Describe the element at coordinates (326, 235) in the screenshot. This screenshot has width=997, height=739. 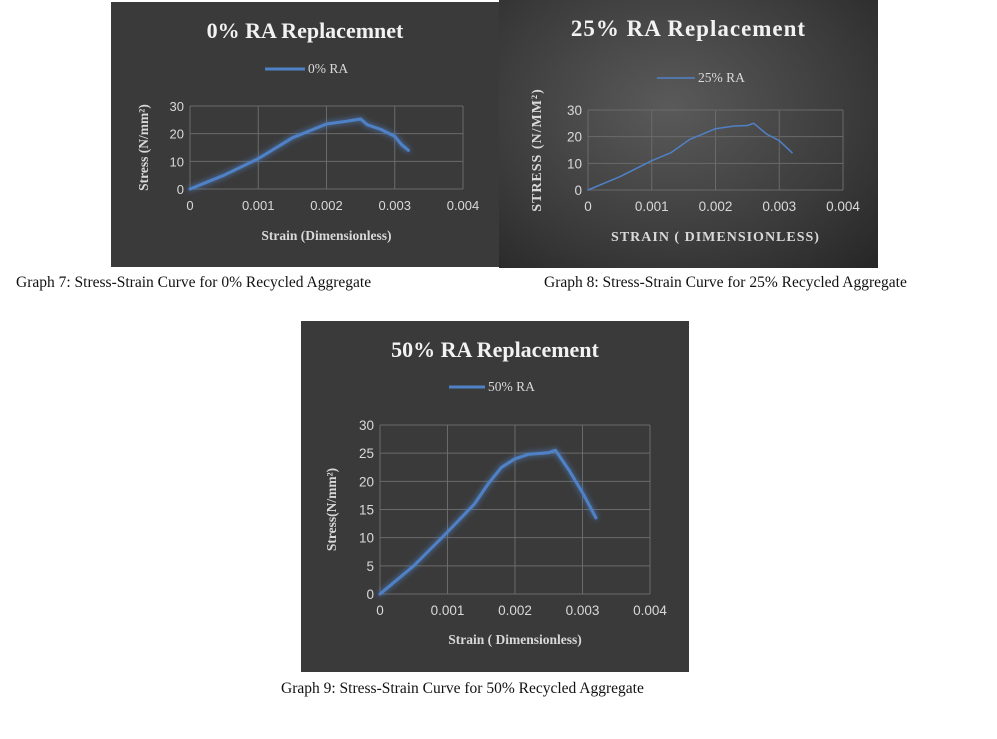
I see `x-axis-label: Strain (Dimensionless)` at that location.